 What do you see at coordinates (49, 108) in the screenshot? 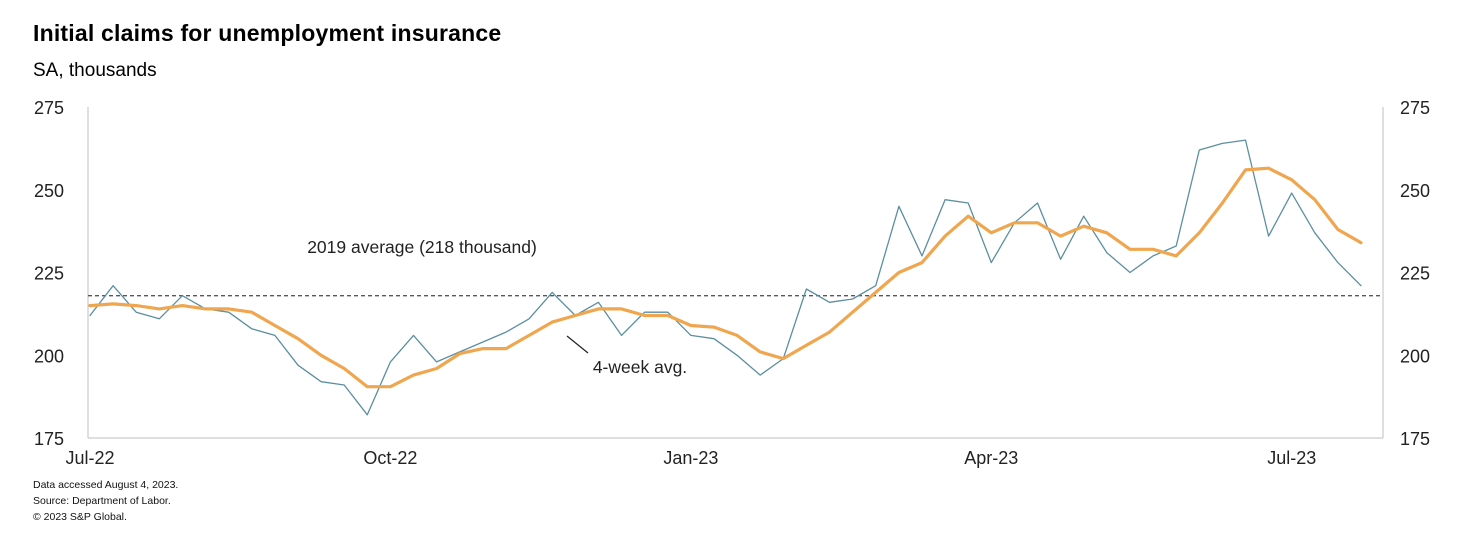
I see `y-tick-label-left: 275` at bounding box center [49, 108].